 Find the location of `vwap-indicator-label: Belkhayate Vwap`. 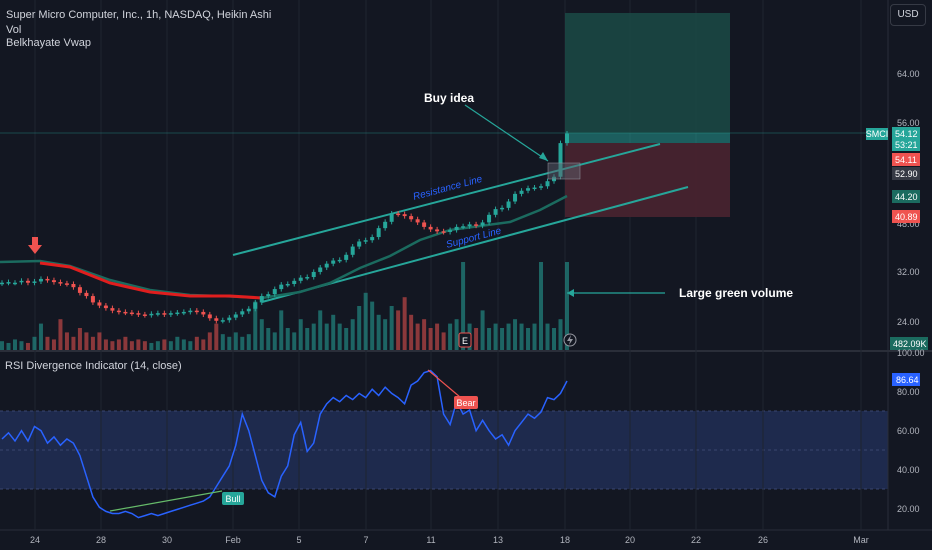

vwap-indicator-label: Belkhayate Vwap is located at coordinates (48, 43).